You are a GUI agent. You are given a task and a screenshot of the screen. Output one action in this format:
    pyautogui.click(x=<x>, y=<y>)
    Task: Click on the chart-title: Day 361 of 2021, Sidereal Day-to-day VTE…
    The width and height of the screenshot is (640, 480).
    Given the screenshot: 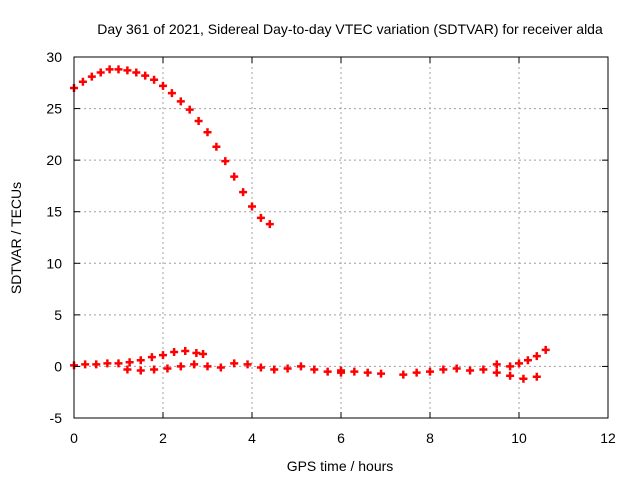 What is the action you would take?
    pyautogui.click(x=350, y=29)
    